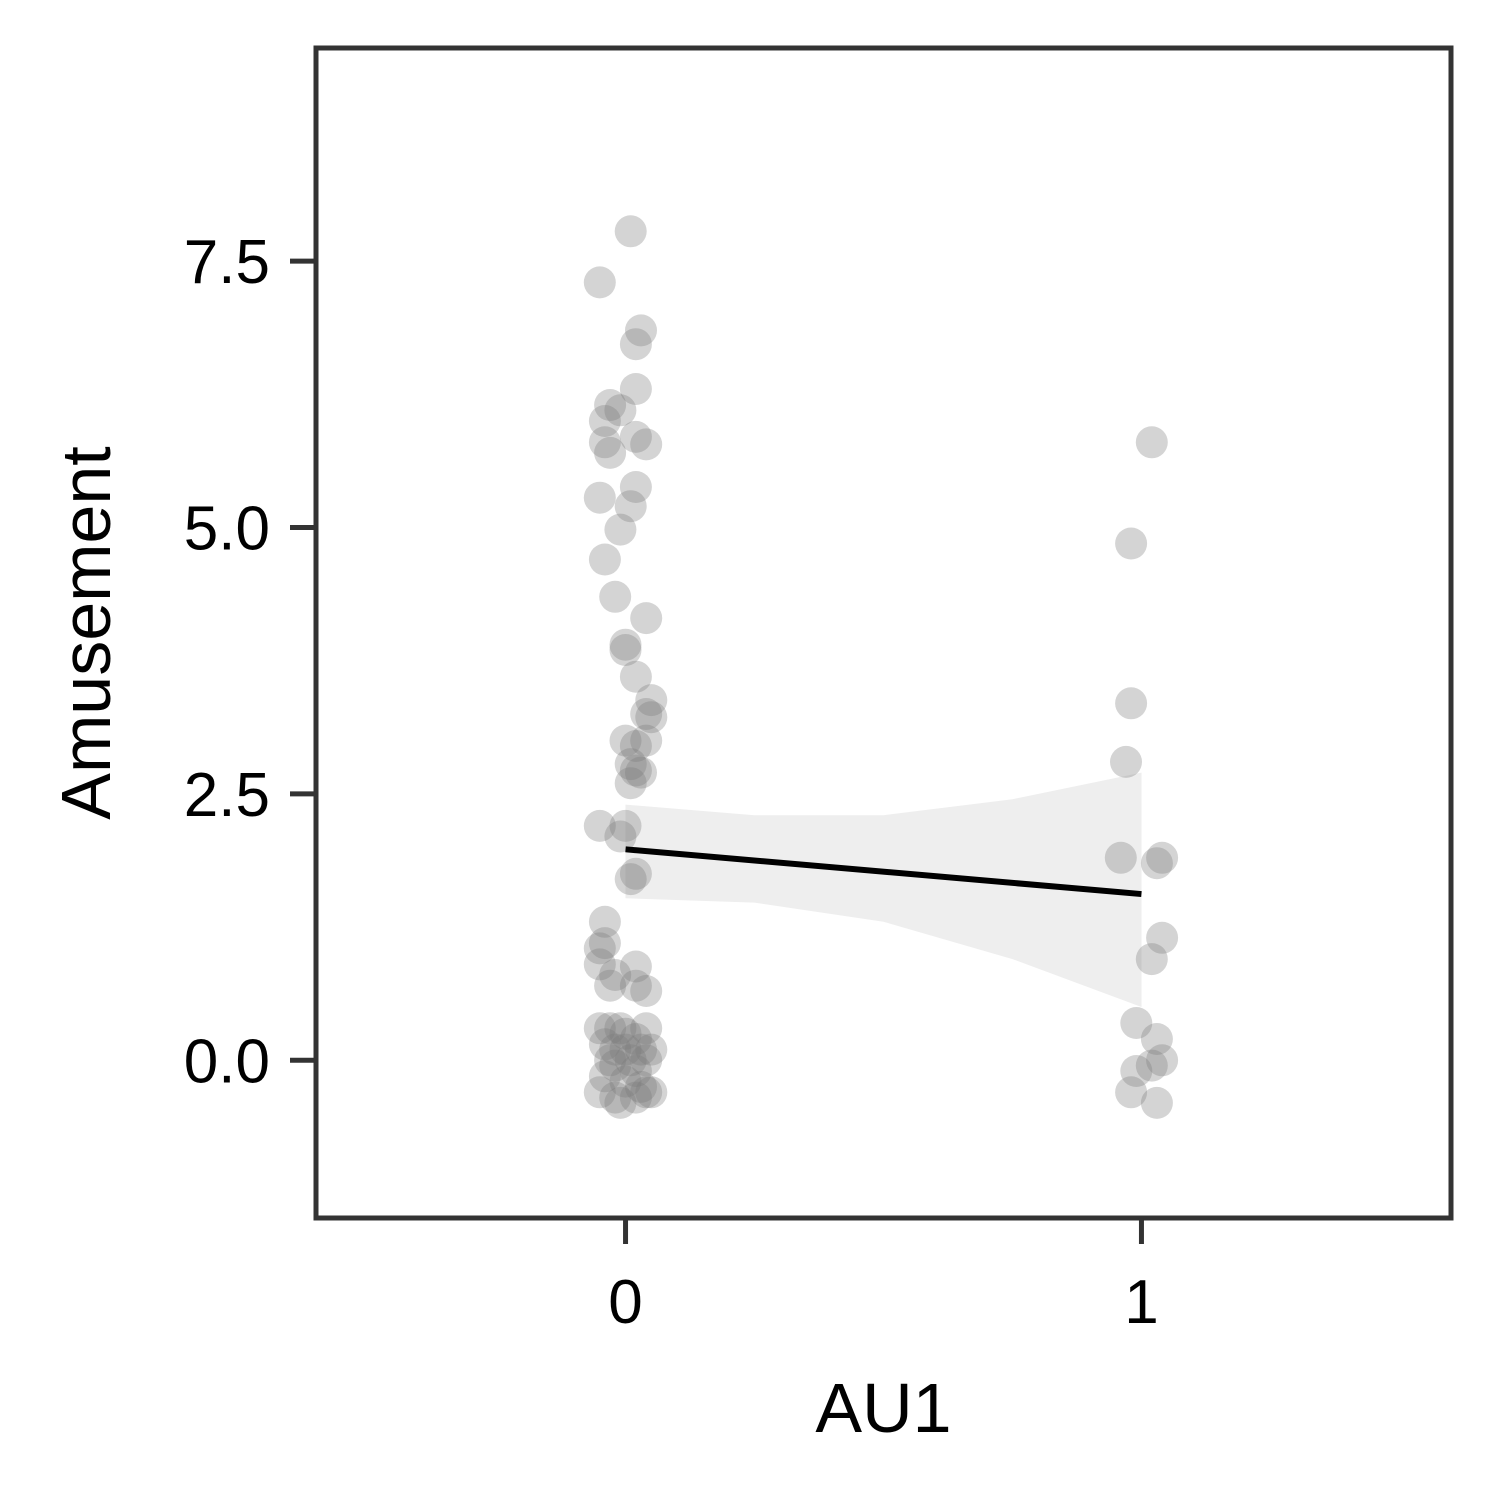 The image size is (1500, 1500). I want to click on confidence-band-layer, so click(883, 889).